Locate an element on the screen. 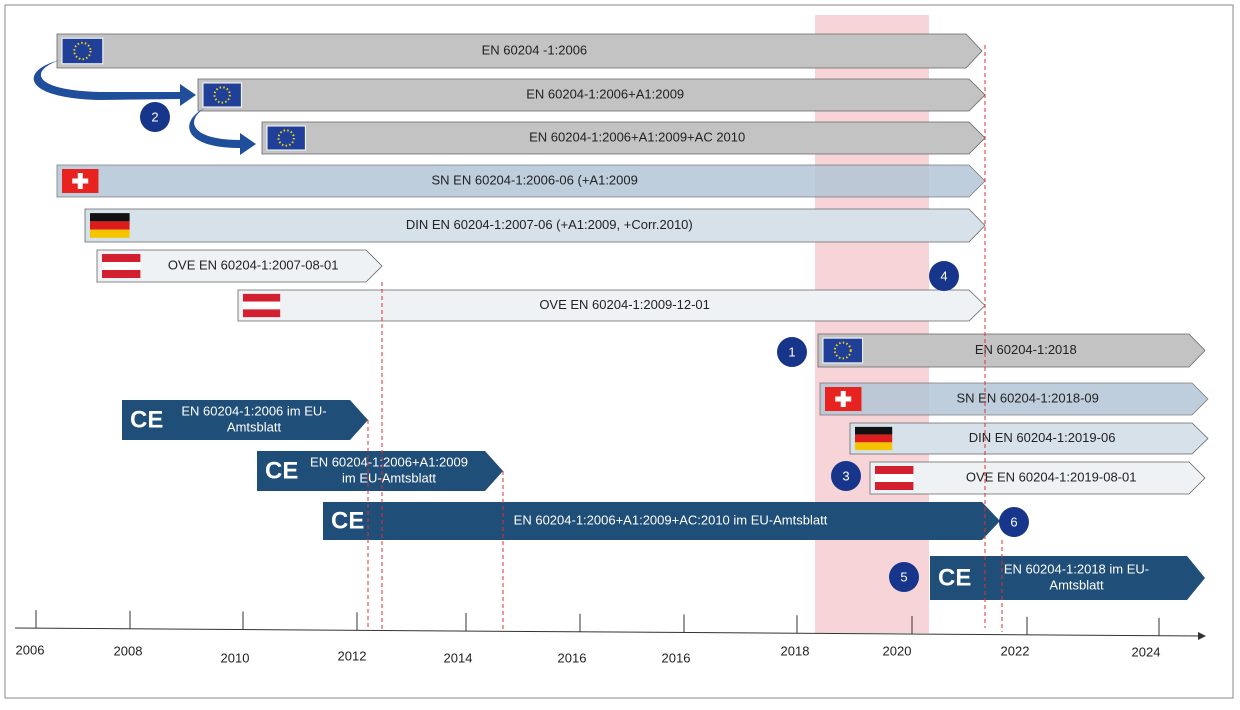 Image resolution: width=1240 pixels, height=710 pixels. step-number: 3 is located at coordinates (845, 475).